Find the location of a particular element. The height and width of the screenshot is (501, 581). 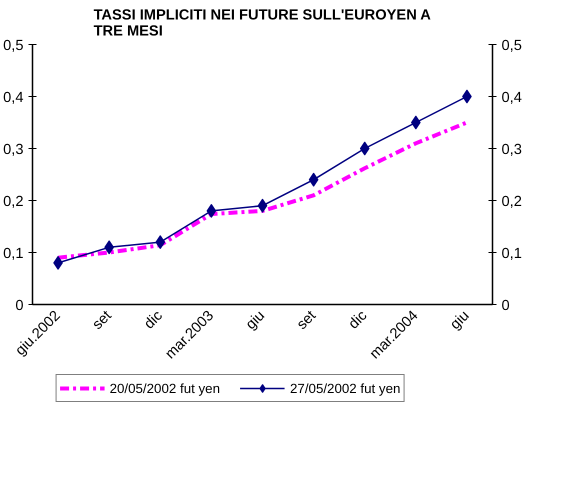

y-tick-label: 0,1 is located at coordinates (13, 254).